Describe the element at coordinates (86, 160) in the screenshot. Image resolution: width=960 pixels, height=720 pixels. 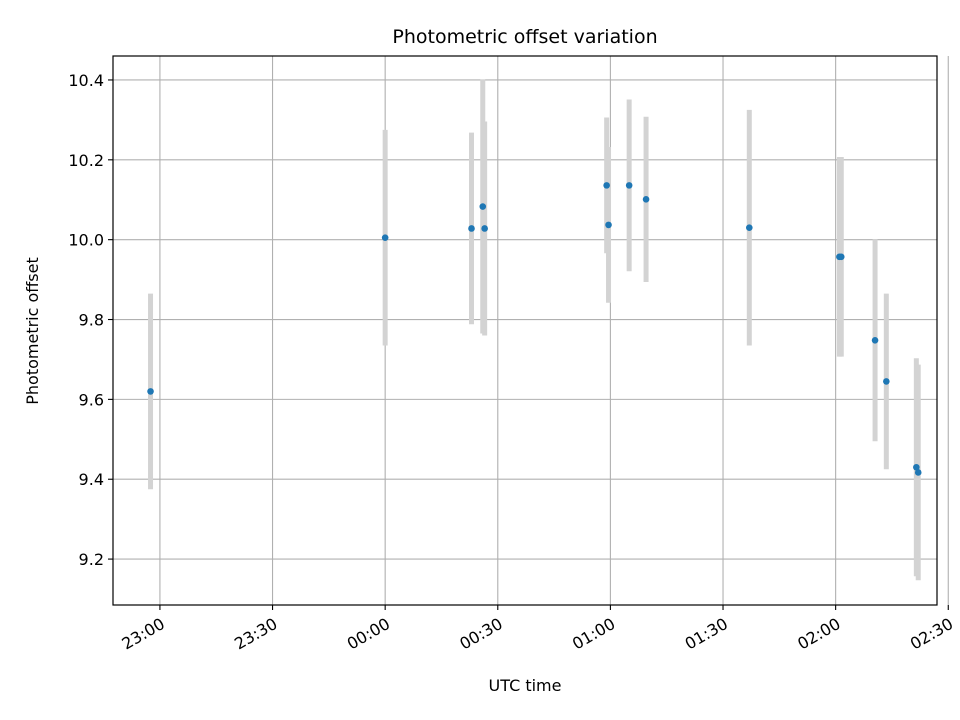
I see `y-tick-label: 10.2` at that location.